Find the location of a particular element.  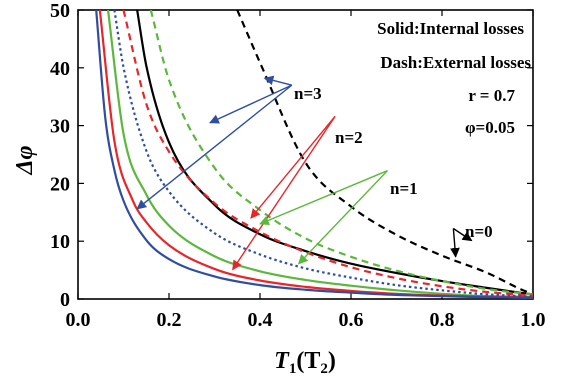

y-axis-label: Δφ is located at coordinates (25, 160).